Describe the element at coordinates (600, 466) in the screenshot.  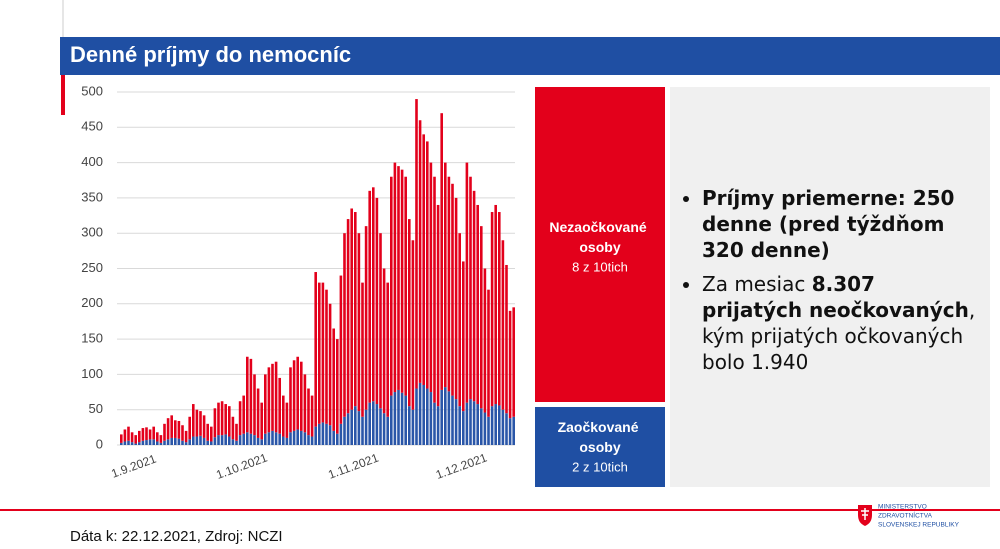
I see `legend-share: 2 z 10tich` at that location.